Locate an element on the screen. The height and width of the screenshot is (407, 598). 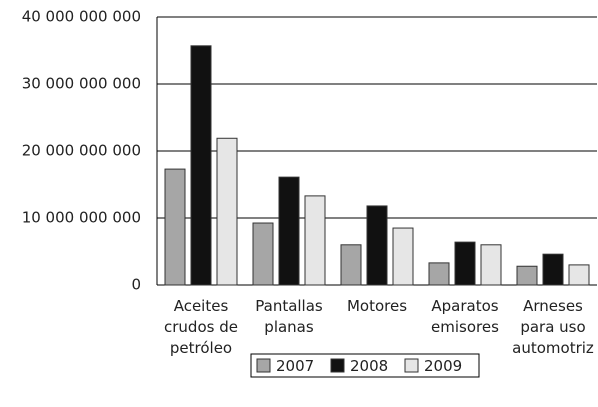
legend-label: 2007 is located at coordinates (295, 366).